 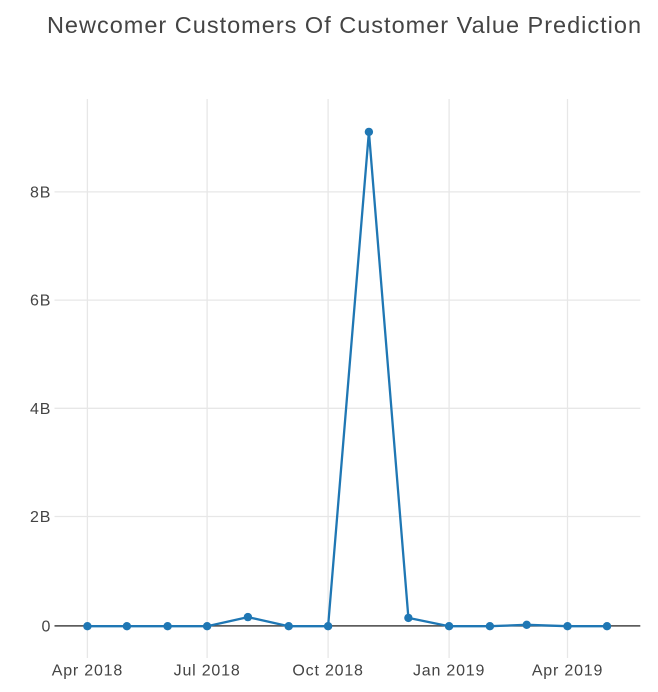 What do you see at coordinates (40, 193) in the screenshot?
I see `svg-text: 8B` at bounding box center [40, 193].